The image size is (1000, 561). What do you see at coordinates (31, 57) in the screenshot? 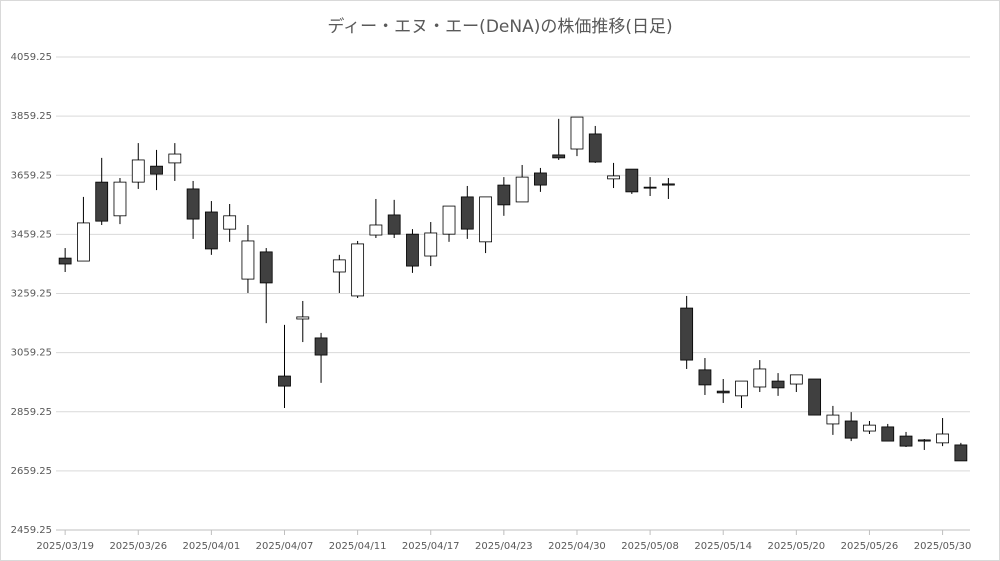
I see `y-tick-label: 4059.25` at bounding box center [31, 57].